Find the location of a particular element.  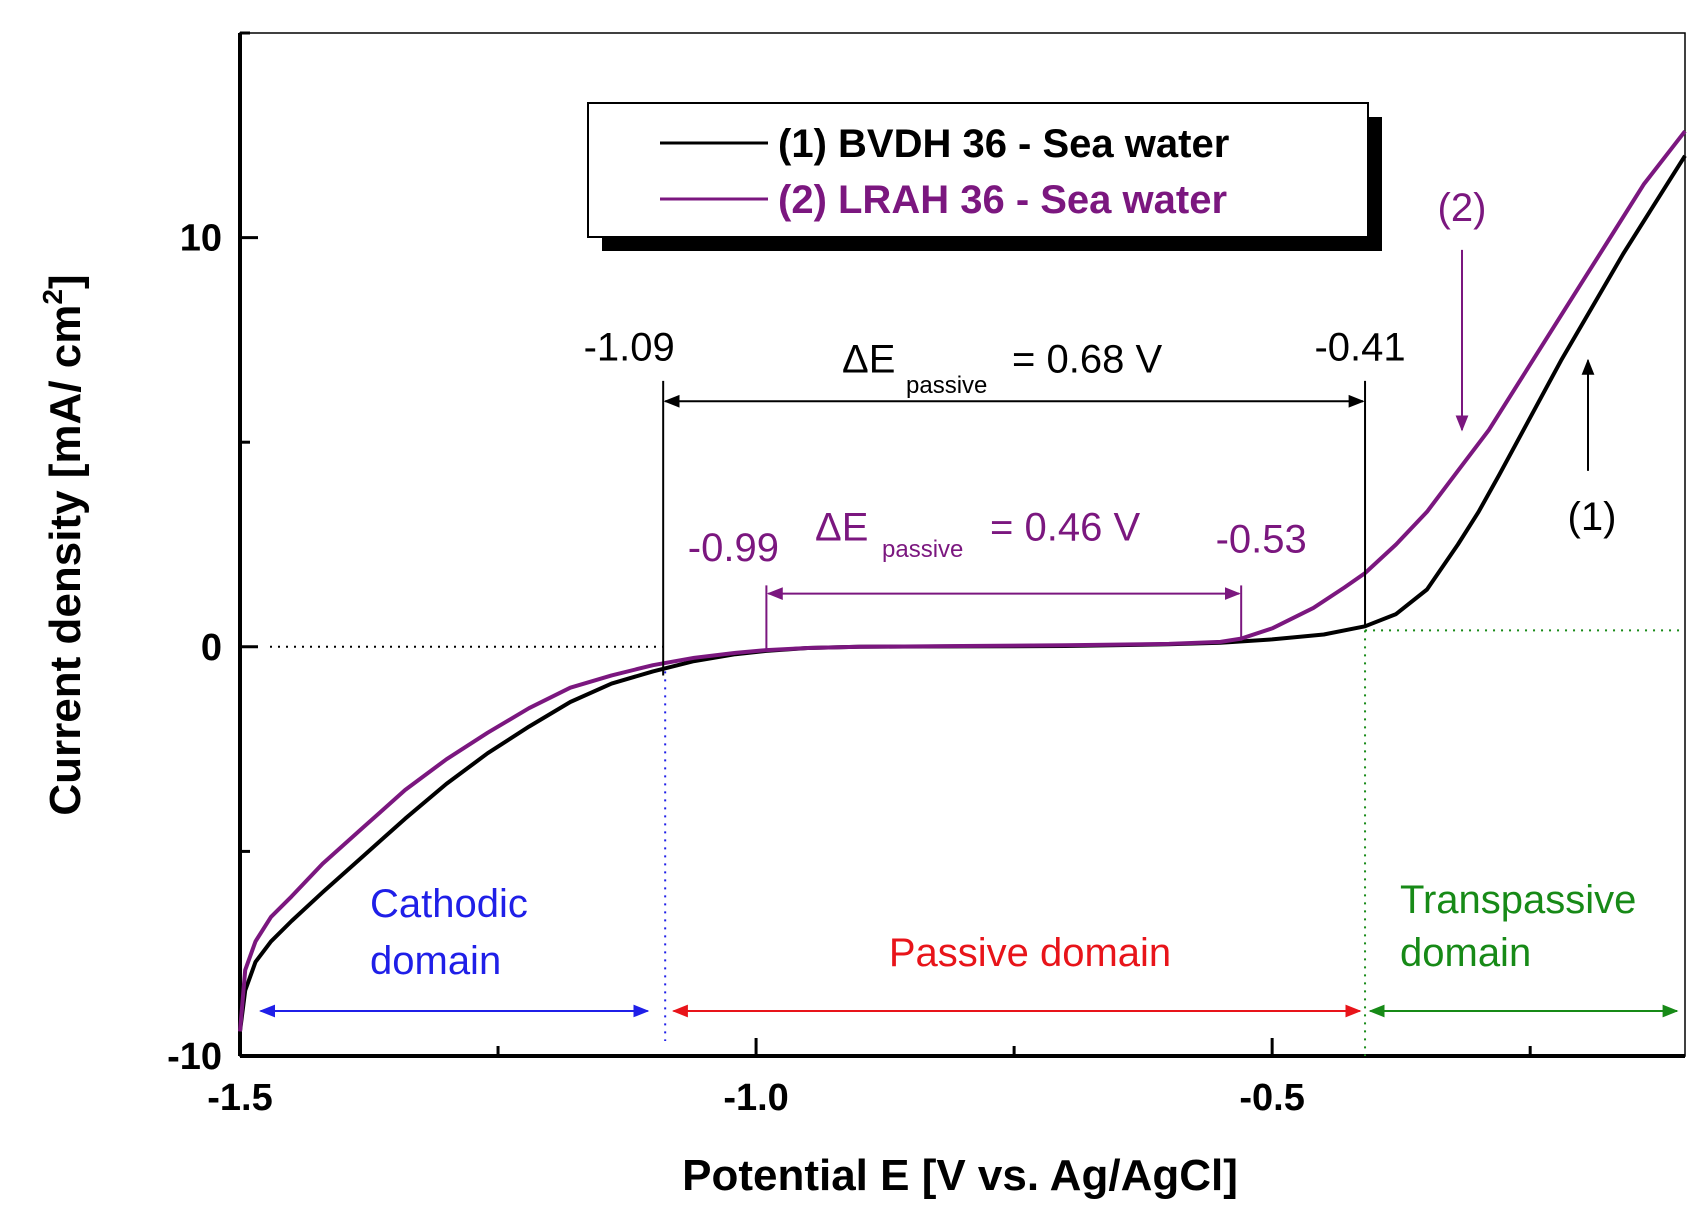

y-tick-label: -10 is located at coordinates (194, 1057).